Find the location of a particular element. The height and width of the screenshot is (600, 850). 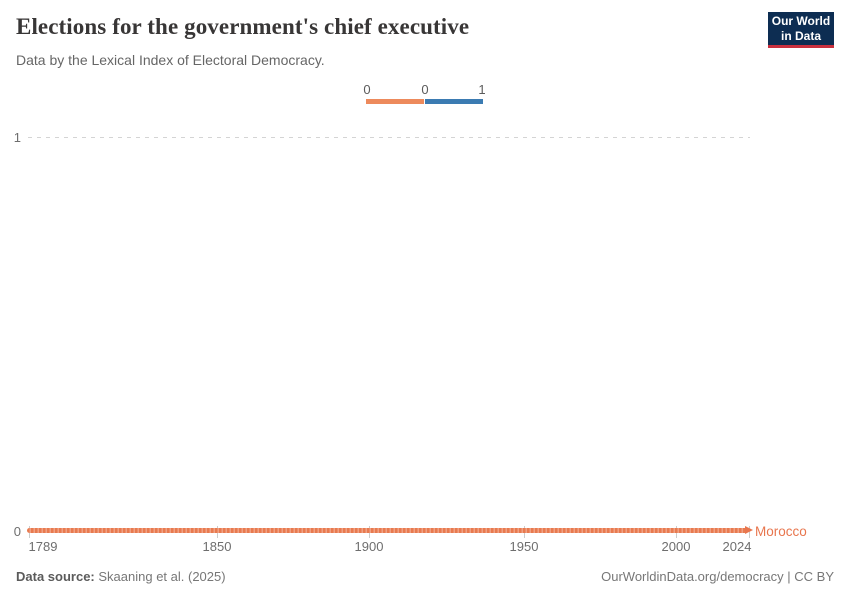

x-axis-label-1900: 1900 is located at coordinates (369, 546).